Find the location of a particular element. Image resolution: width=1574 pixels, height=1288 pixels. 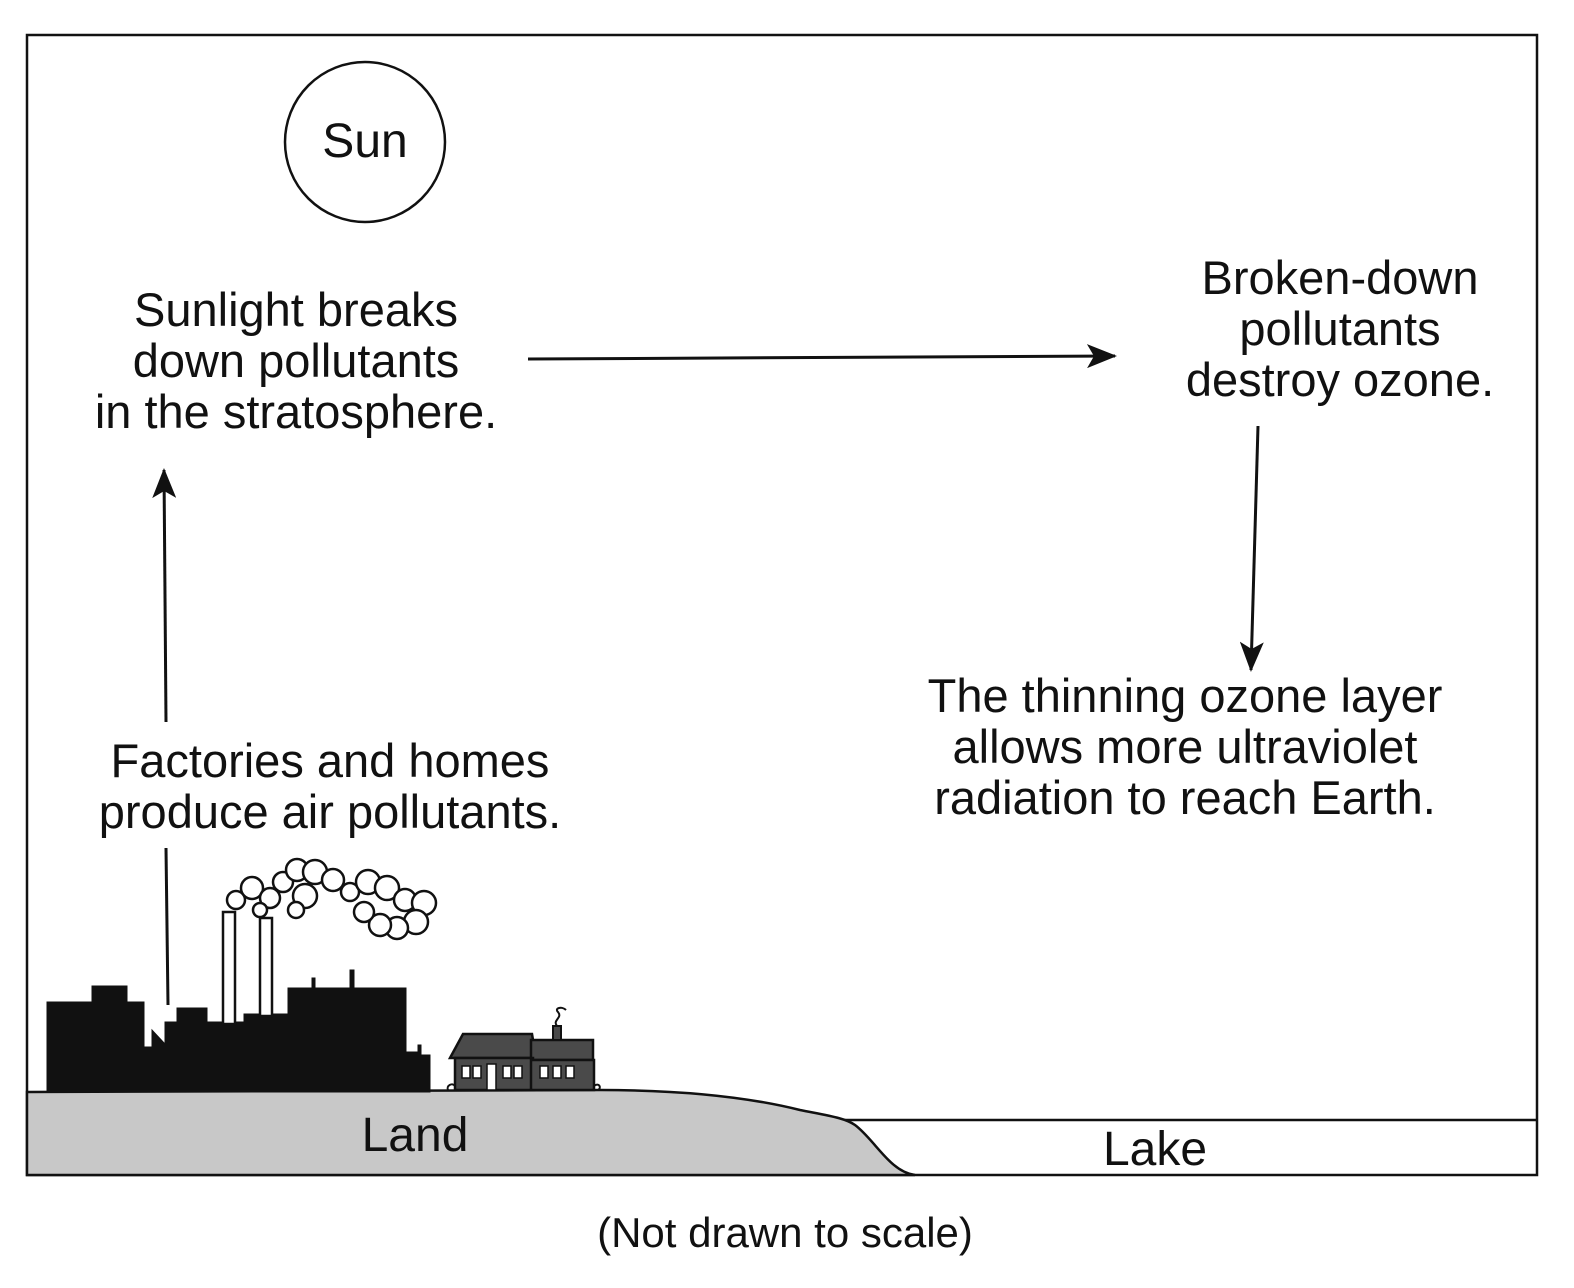

step-broken-down-text: Broken-down pollutants destroy ozone. is located at coordinates (1340, 328).